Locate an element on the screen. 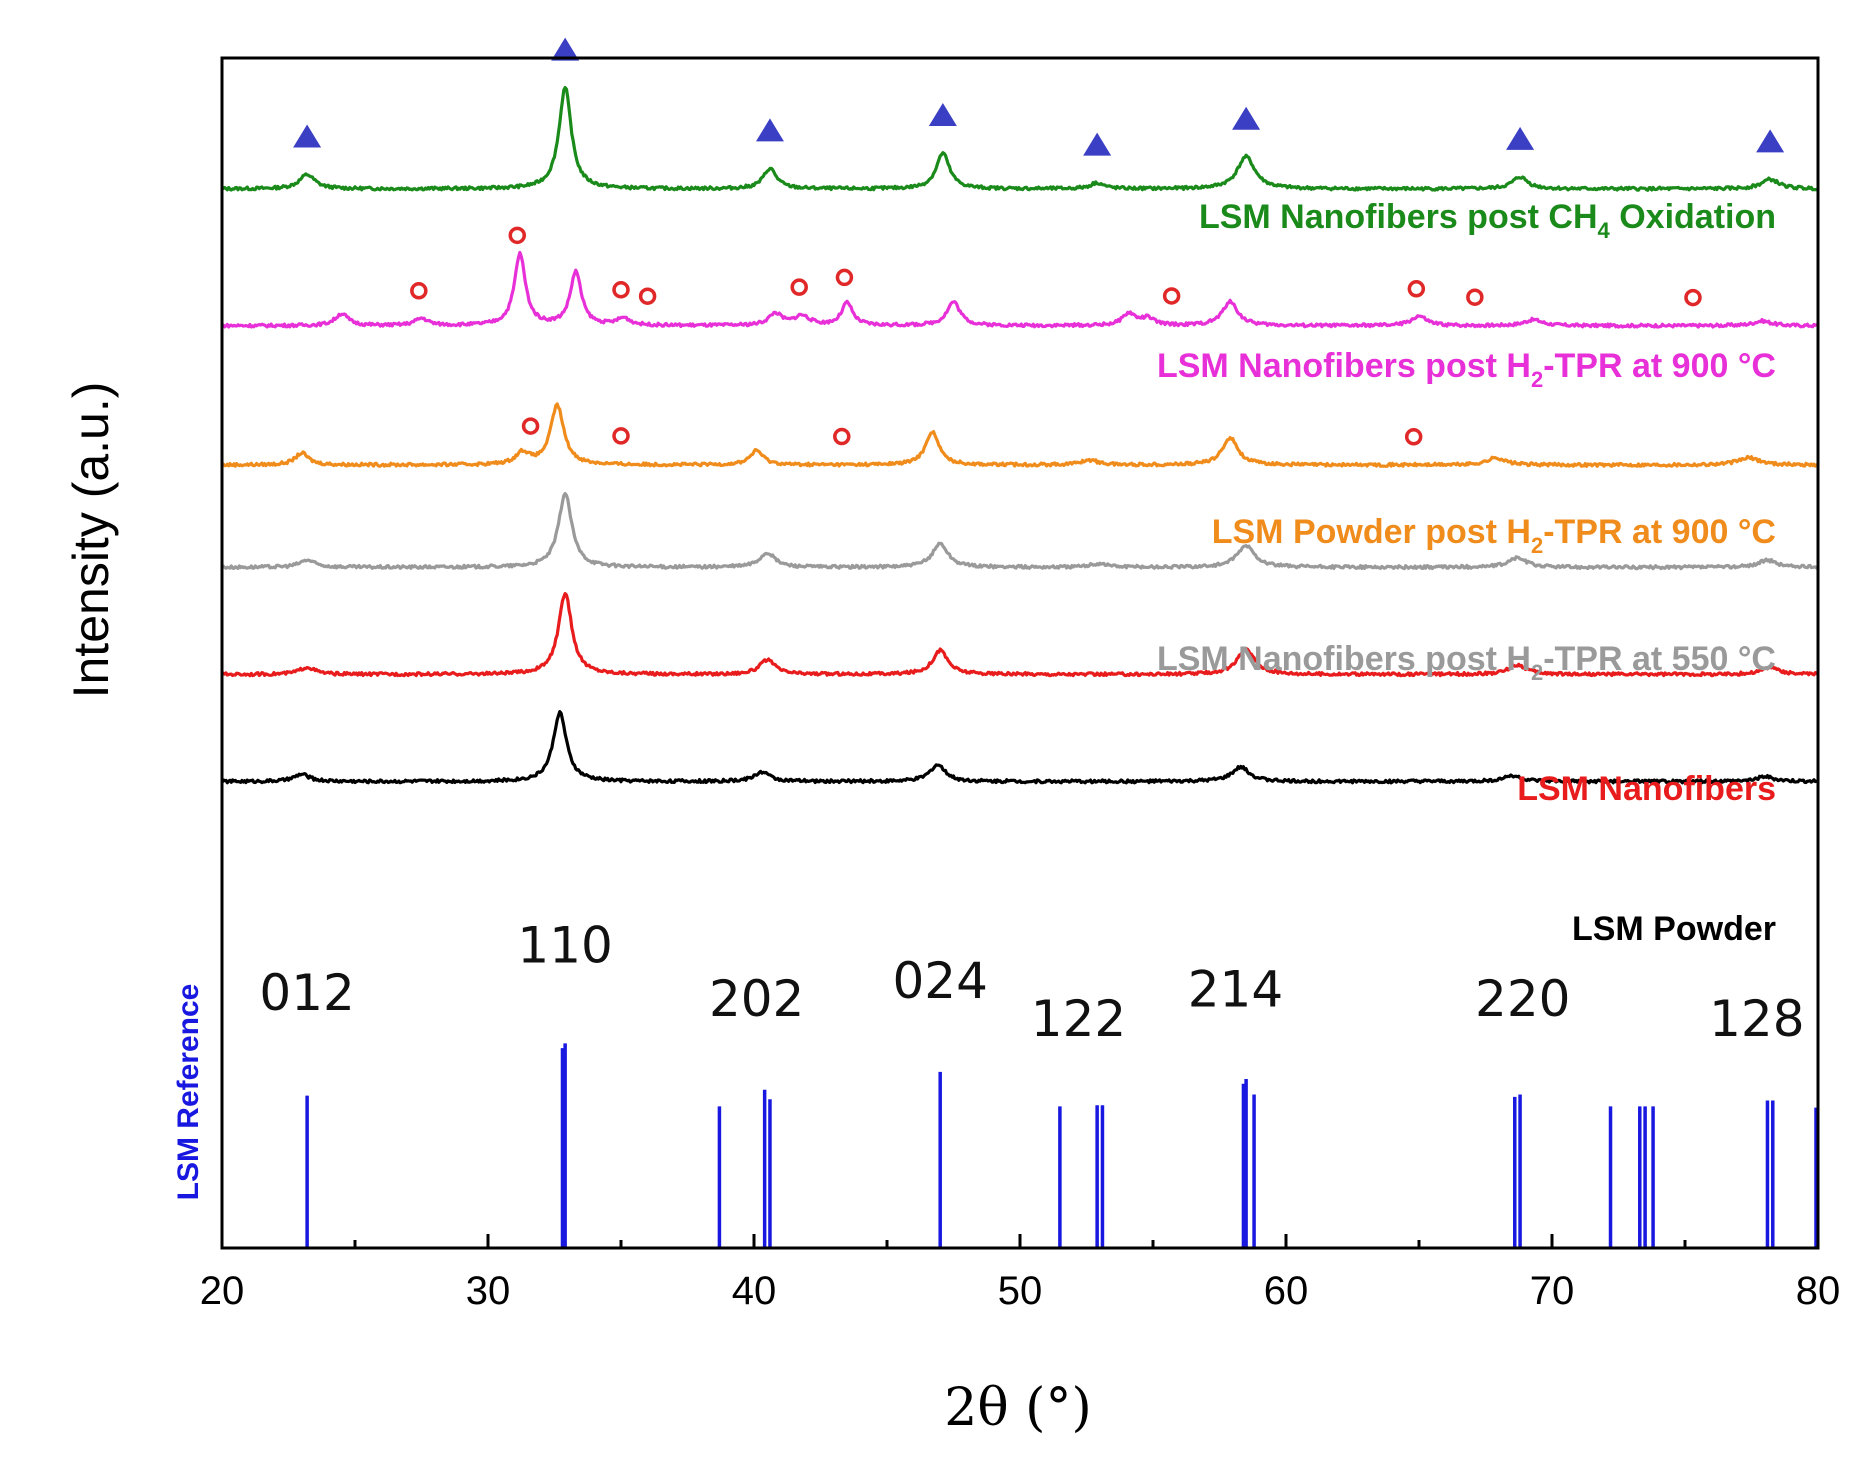 This screenshot has width=1864, height=1472. series-lsm-nanofibers-post-h2-tpr-at-550-c is located at coordinates (1019, 531).